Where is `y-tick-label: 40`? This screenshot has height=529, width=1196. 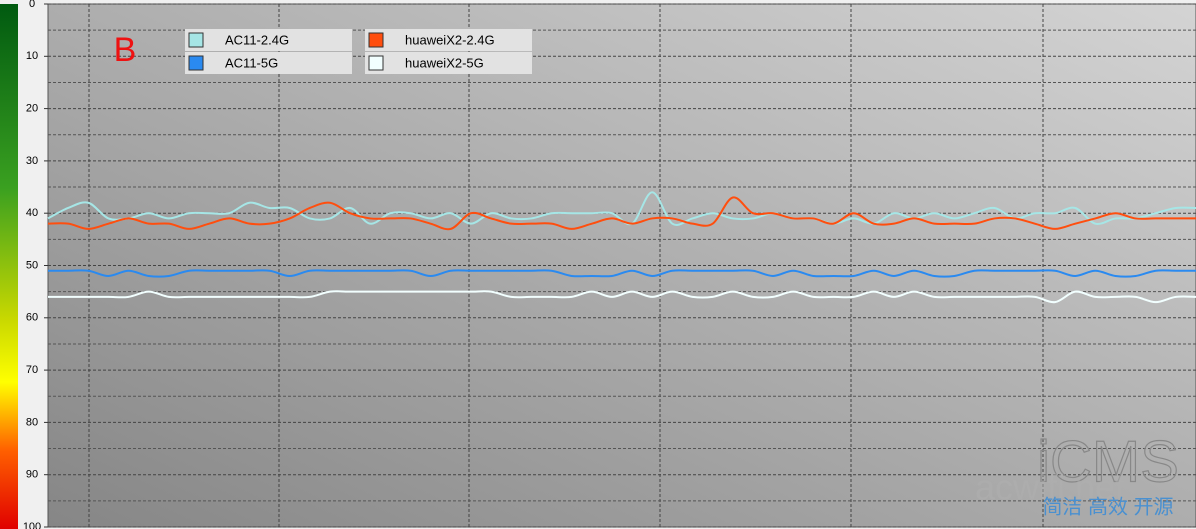 y-tick-label: 40 is located at coordinates (32, 213).